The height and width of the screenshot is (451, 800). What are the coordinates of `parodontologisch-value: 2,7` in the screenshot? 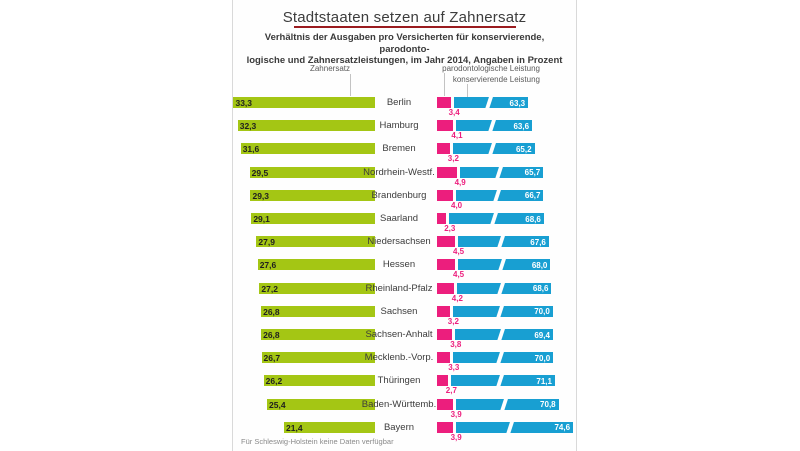 It's located at (451, 391).